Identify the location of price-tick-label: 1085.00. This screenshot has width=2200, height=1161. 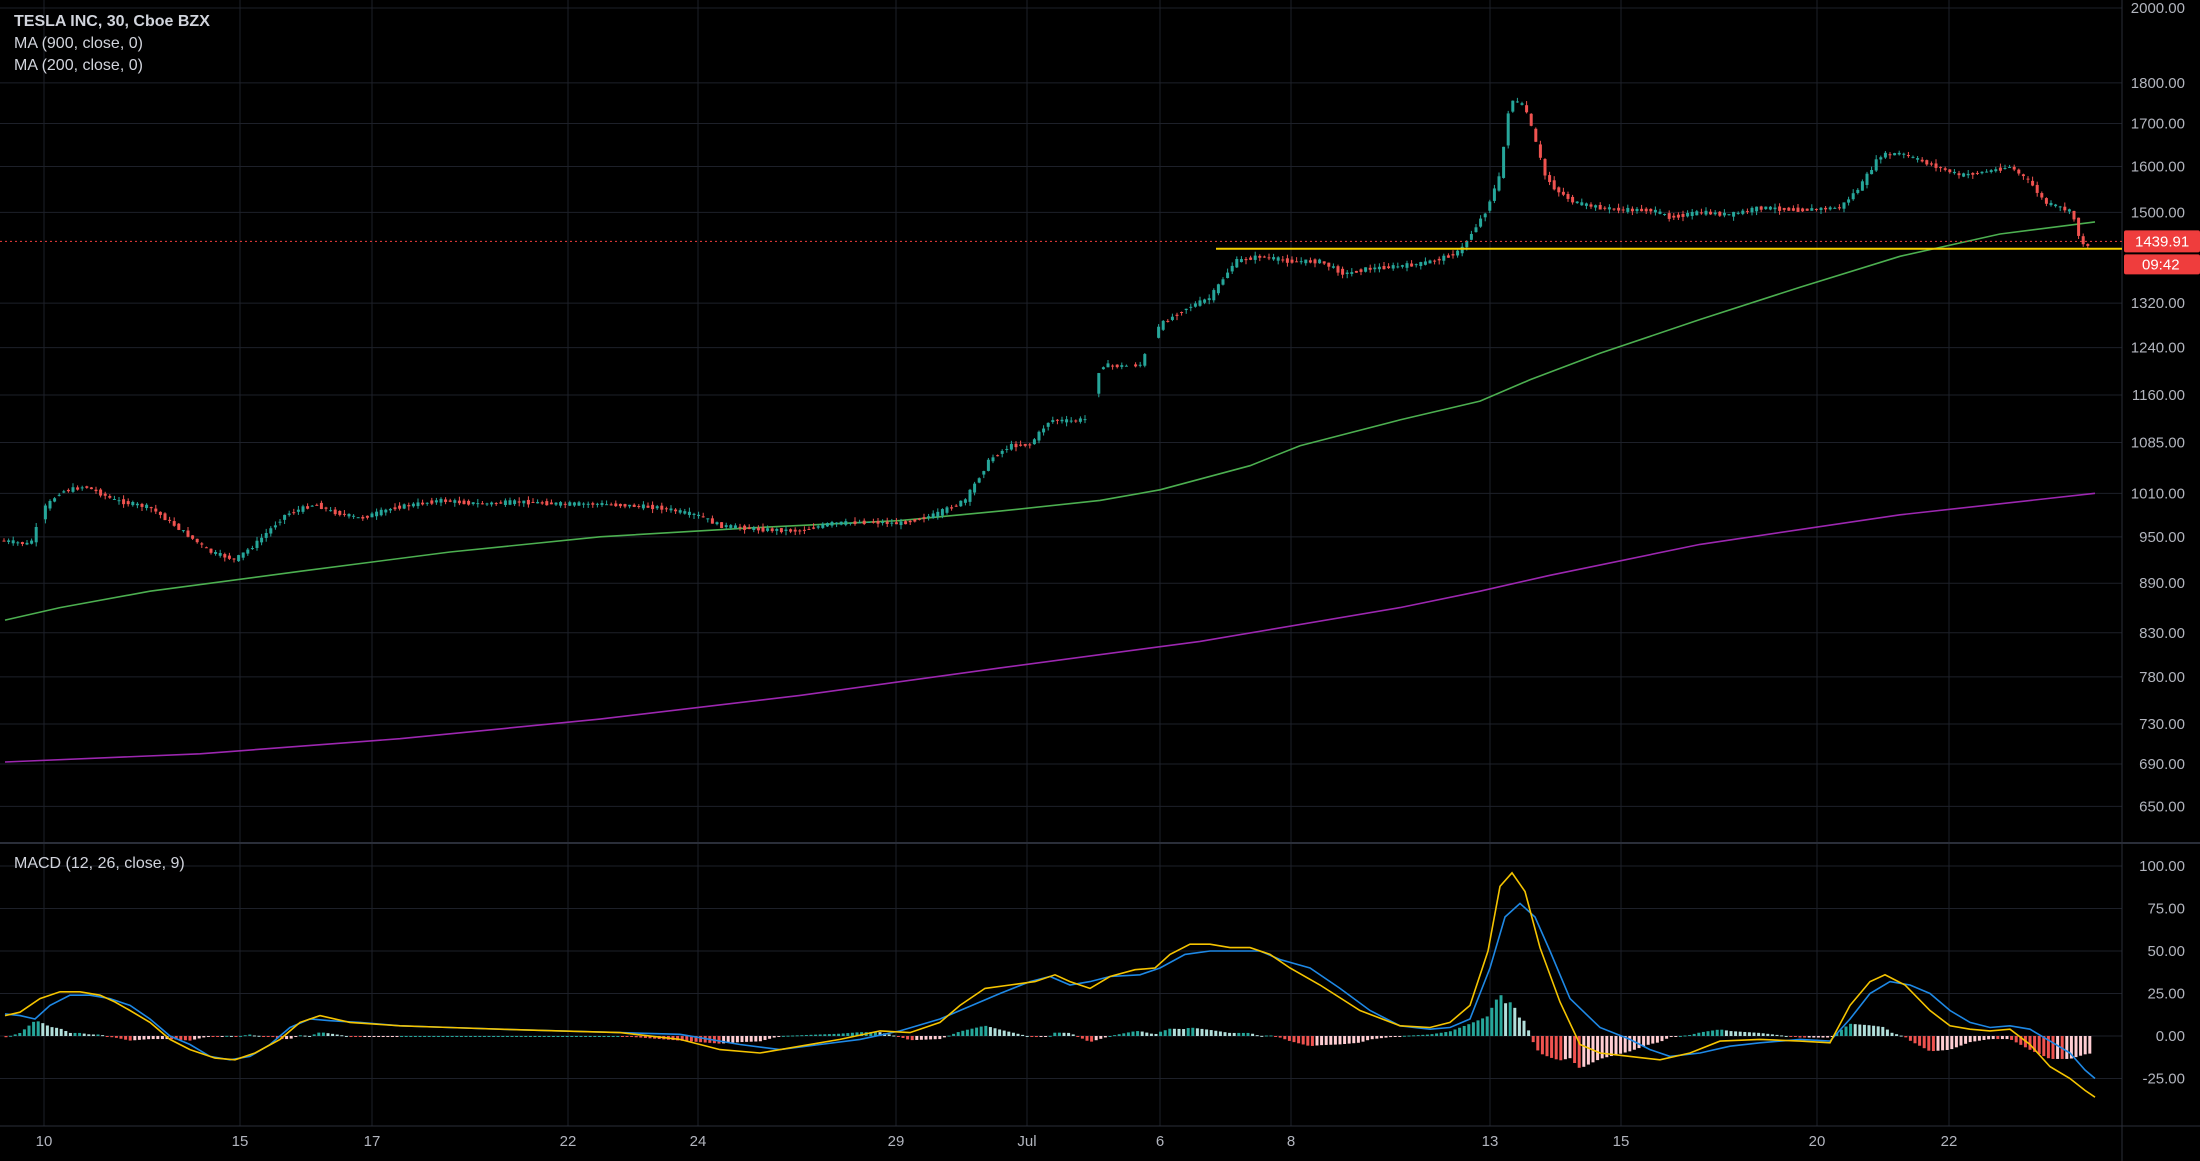
(2158, 442).